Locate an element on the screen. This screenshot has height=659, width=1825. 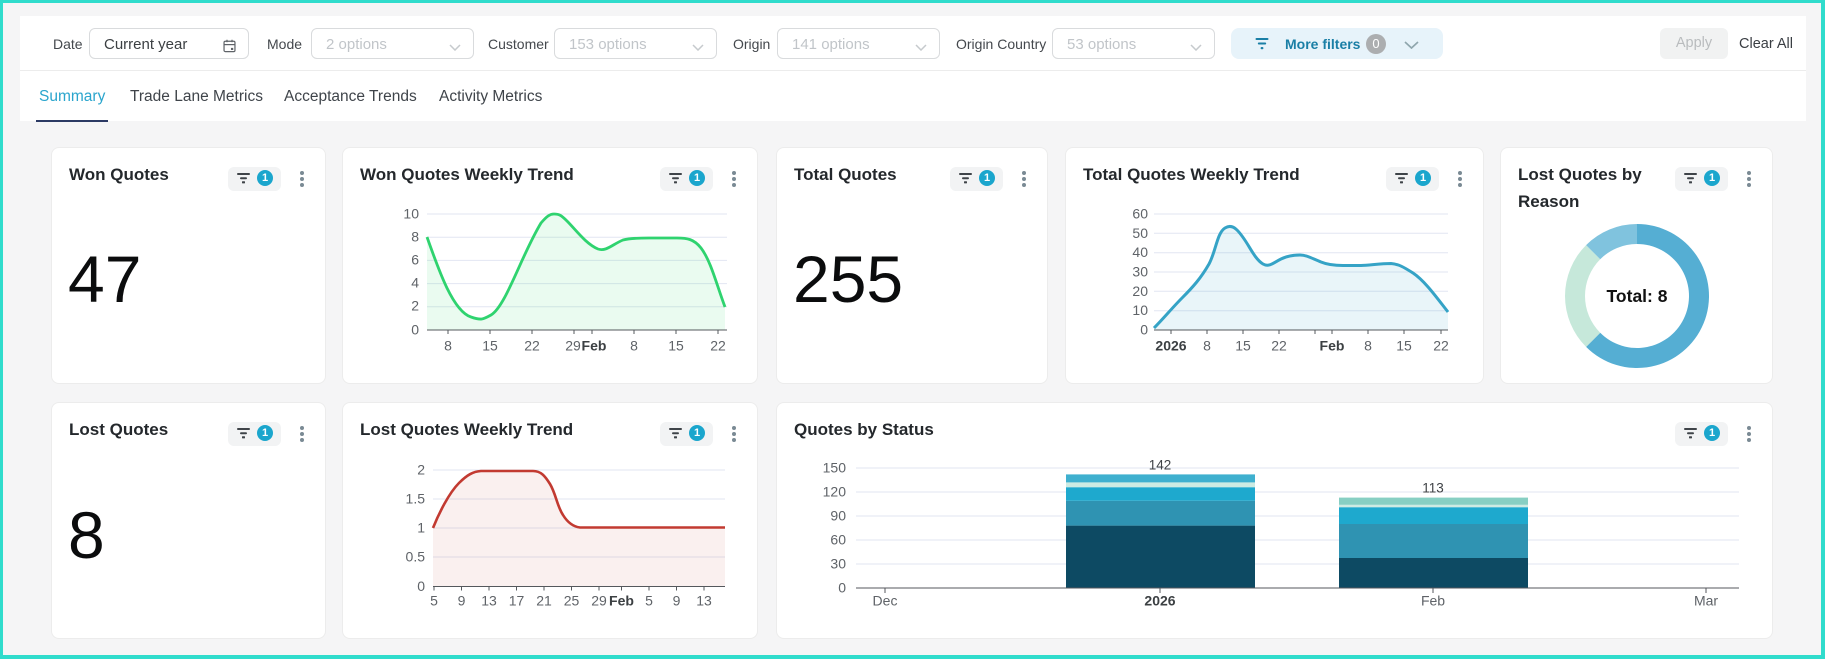
svg-text: 21 is located at coordinates (544, 601).